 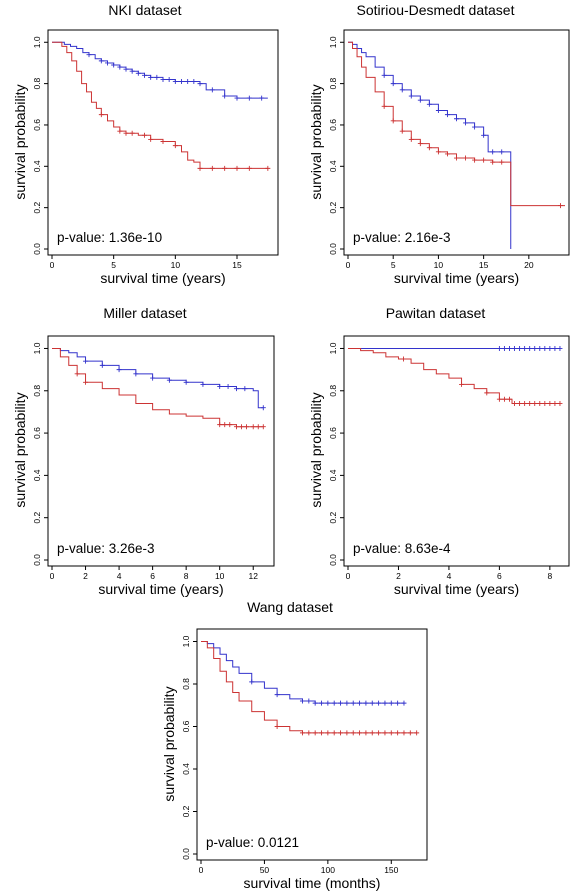 I want to click on chart-title: Sotiriou-Desmedt dataset, so click(x=435, y=10).